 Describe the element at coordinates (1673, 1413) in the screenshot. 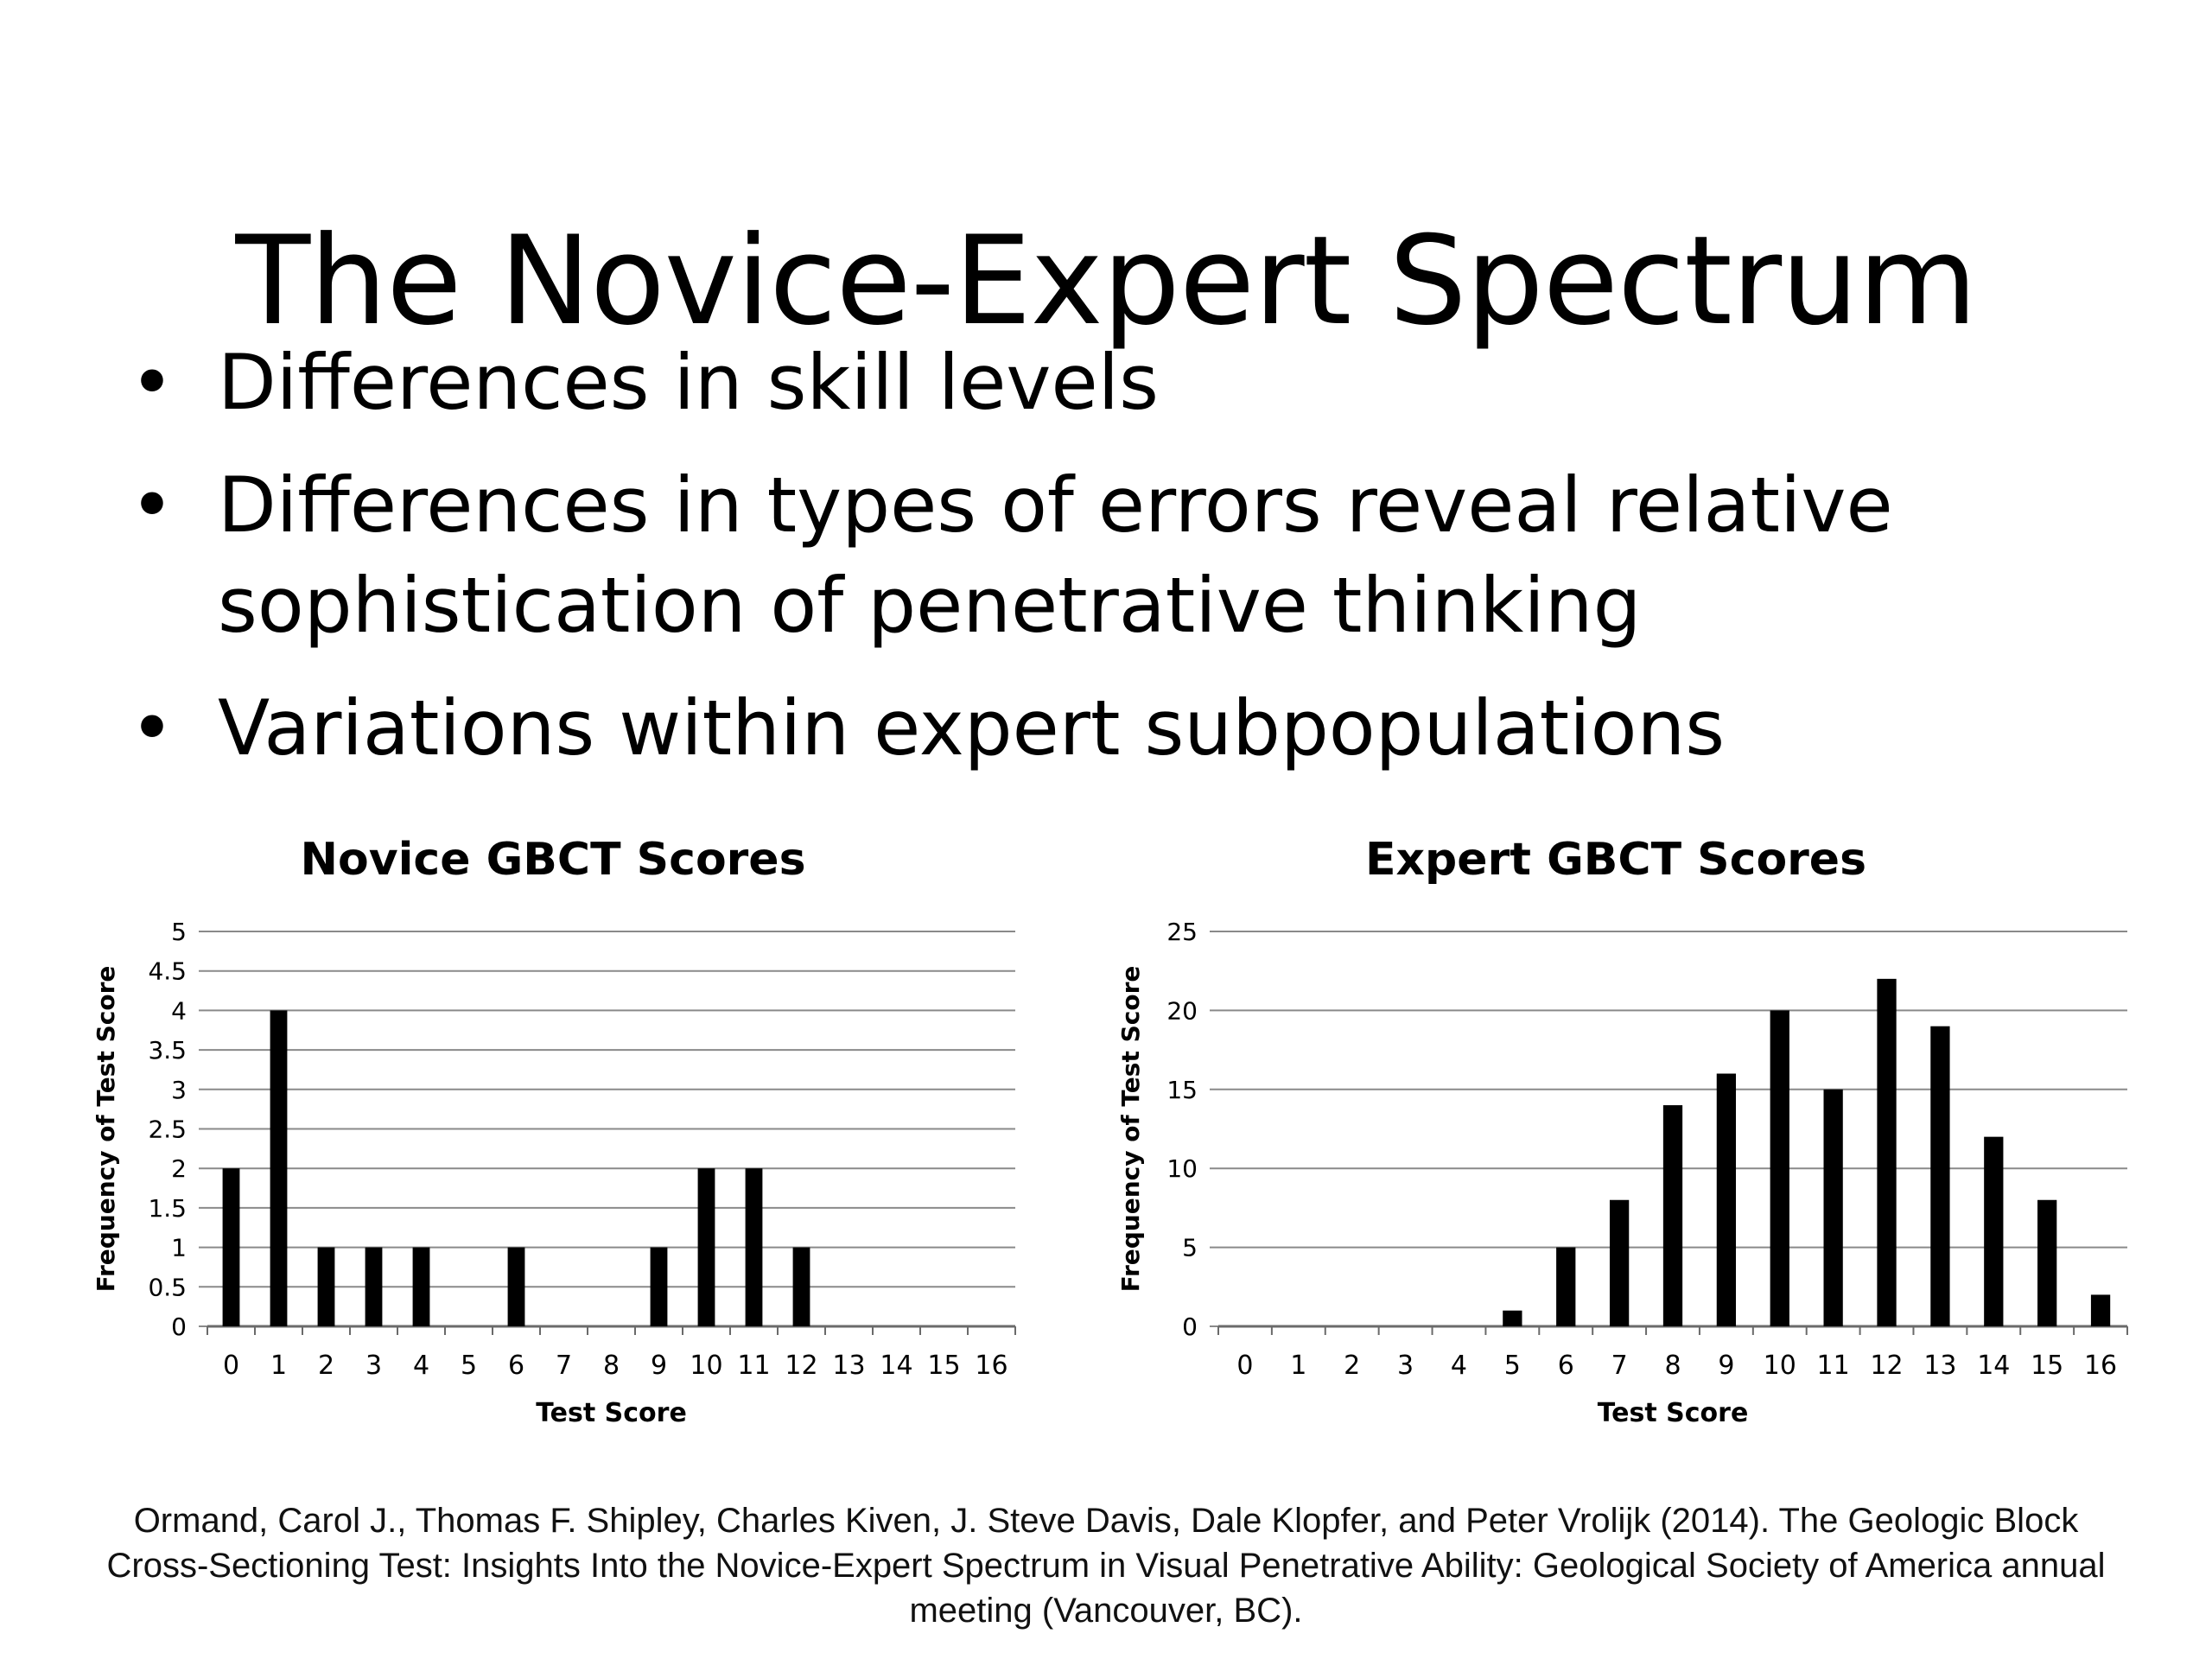

I see `expert-x-axis-label: Test Score` at that location.